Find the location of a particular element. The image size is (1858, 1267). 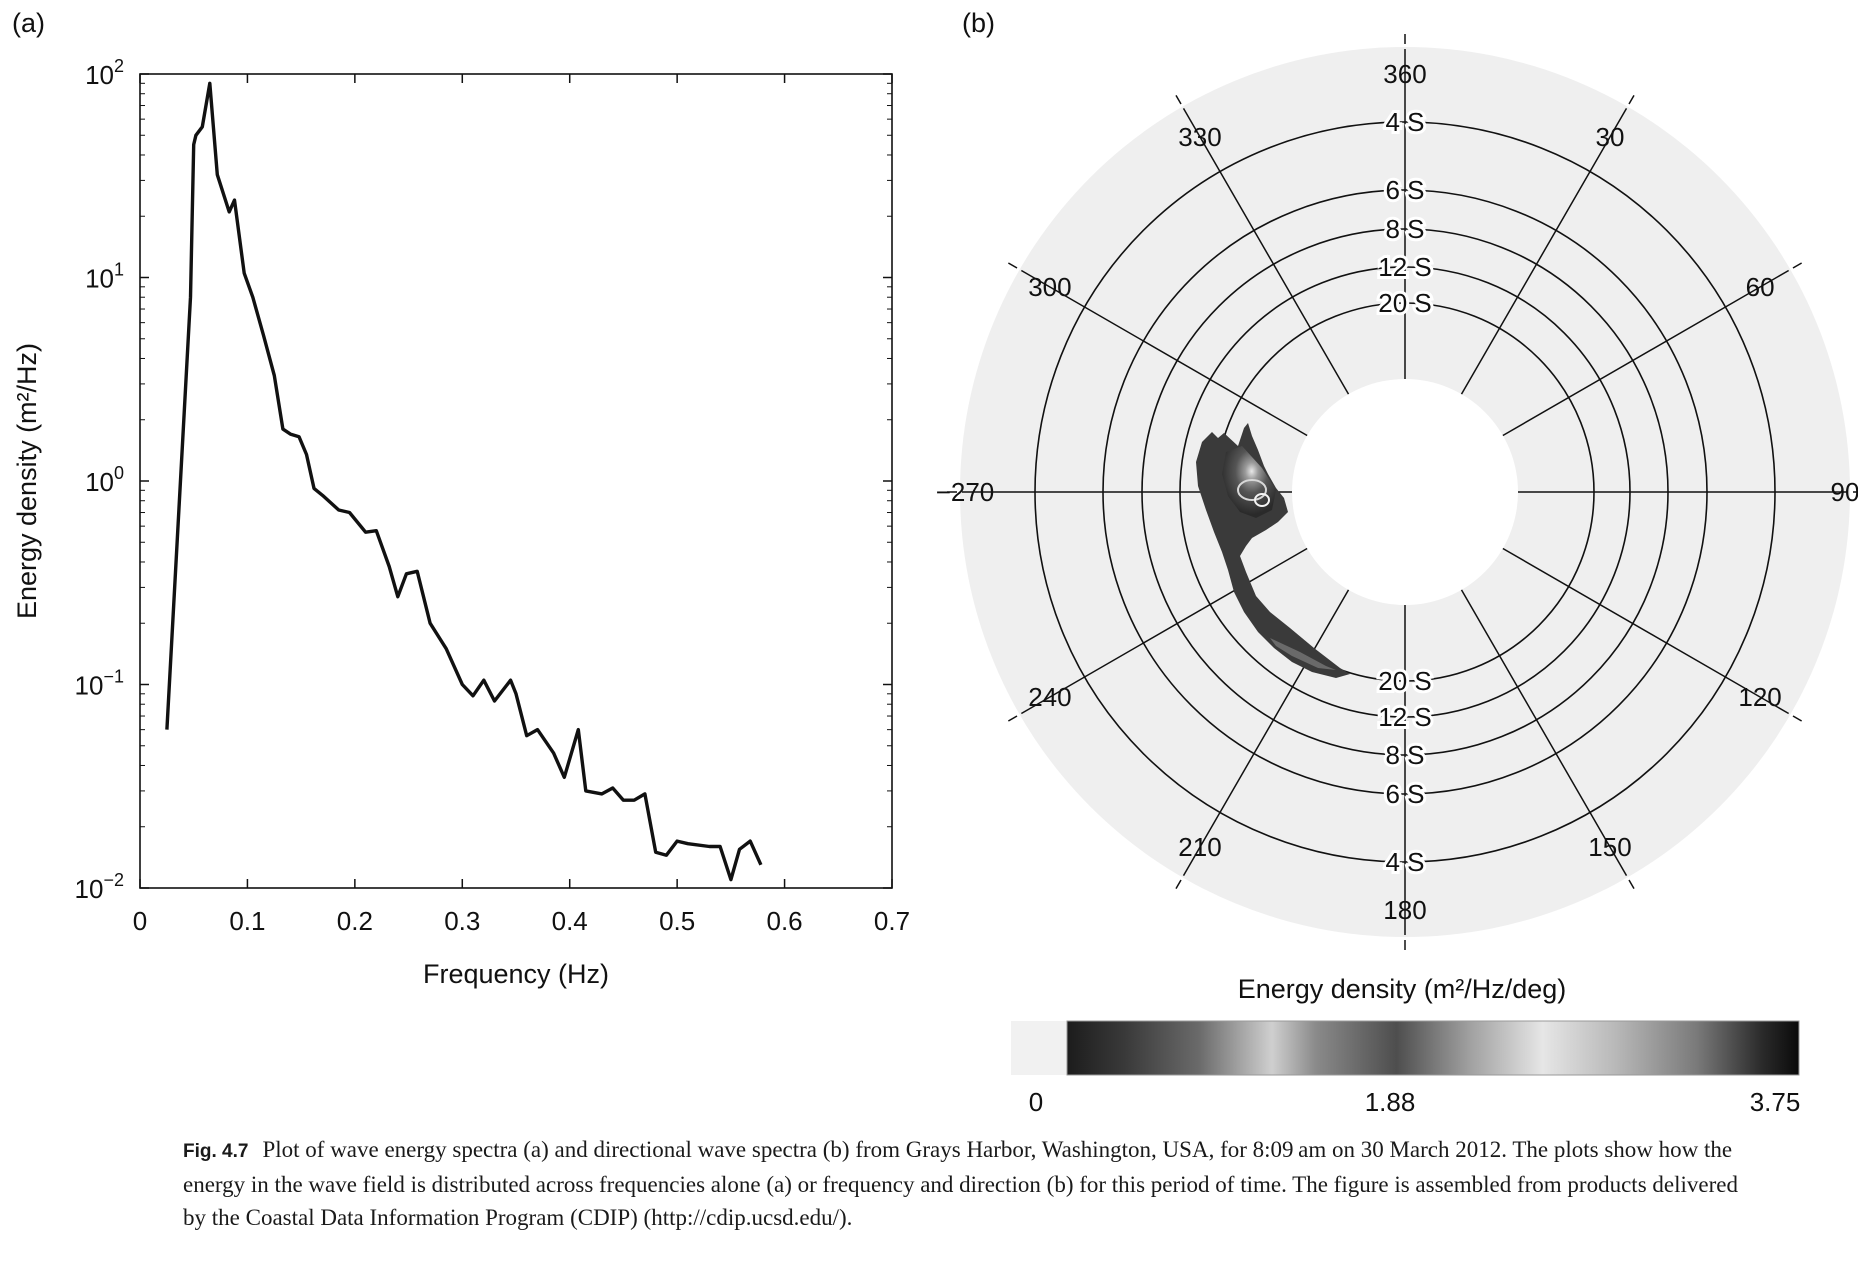

direction-label: 90 is located at coordinates (1844, 492).